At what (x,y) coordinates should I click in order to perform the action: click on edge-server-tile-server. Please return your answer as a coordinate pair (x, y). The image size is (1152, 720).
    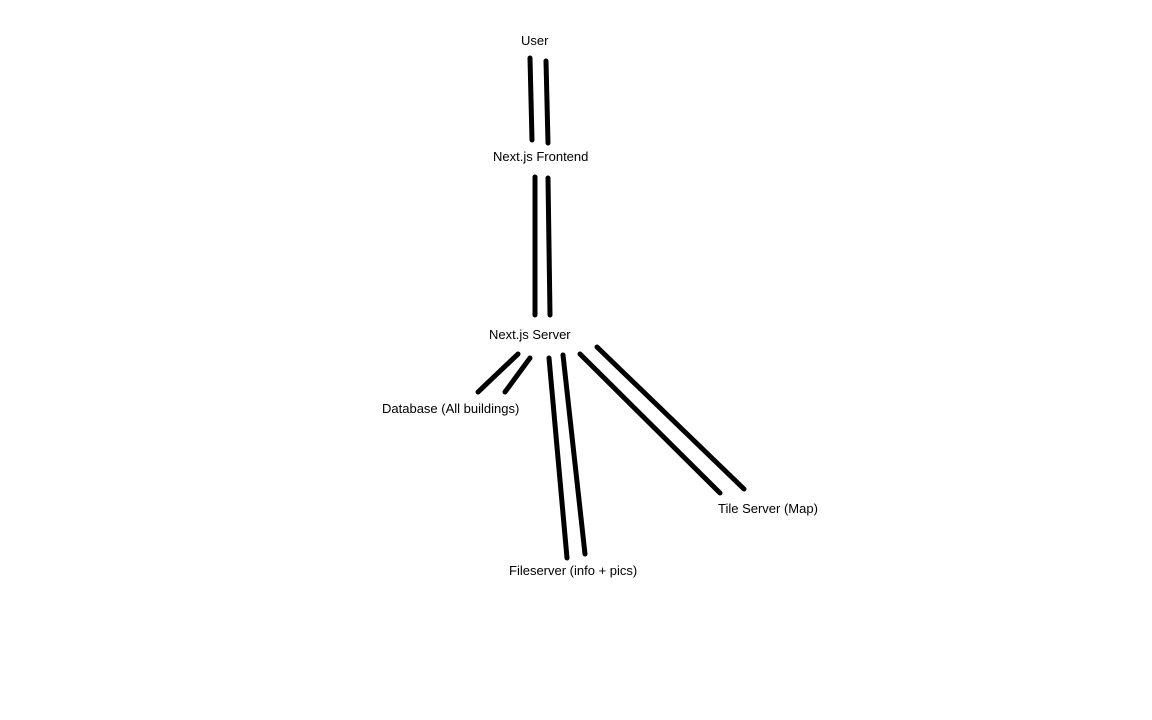
    Looking at the image, I should click on (662, 420).